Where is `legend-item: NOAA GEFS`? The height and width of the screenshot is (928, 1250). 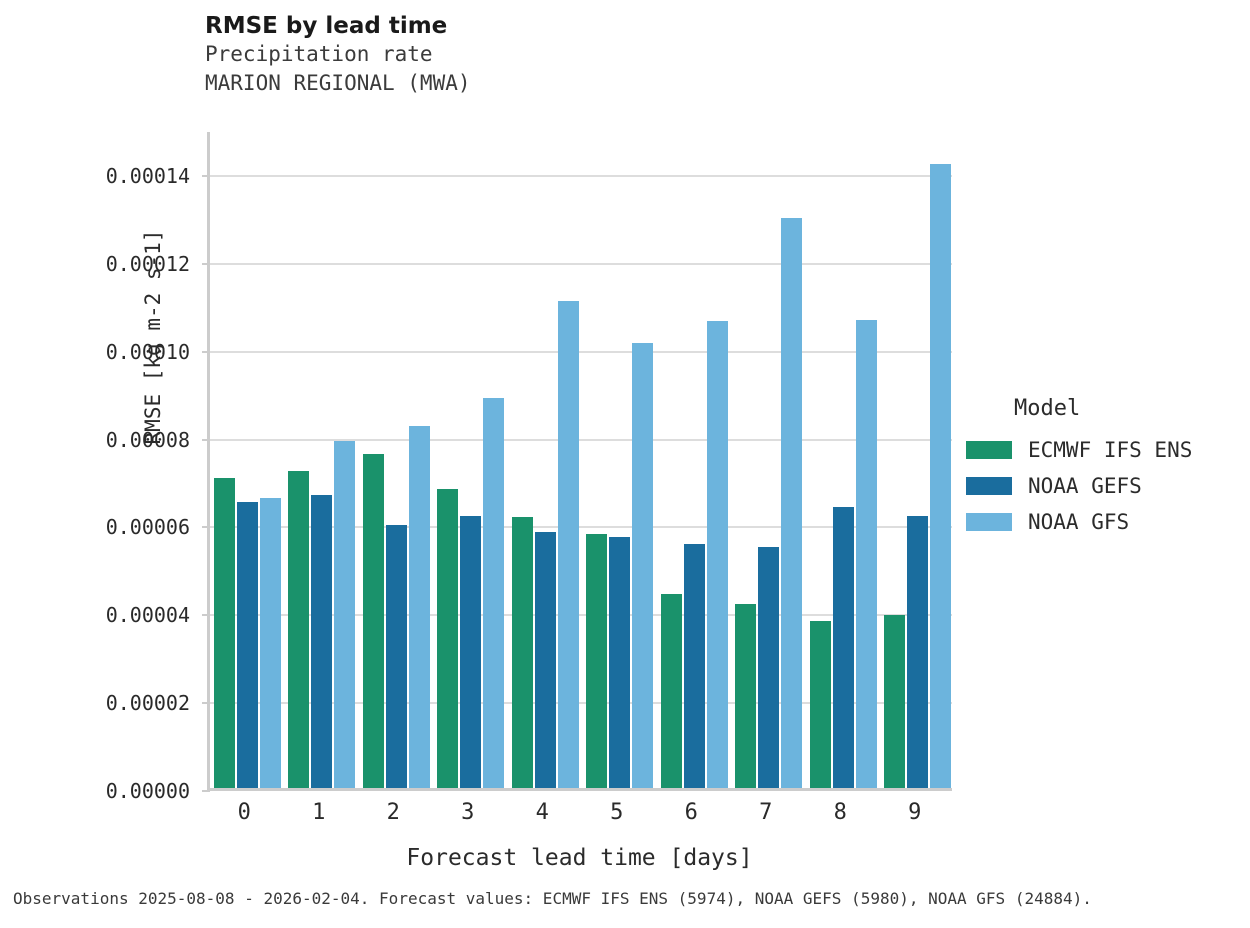 legend-item: NOAA GEFS is located at coordinates (1106, 486).